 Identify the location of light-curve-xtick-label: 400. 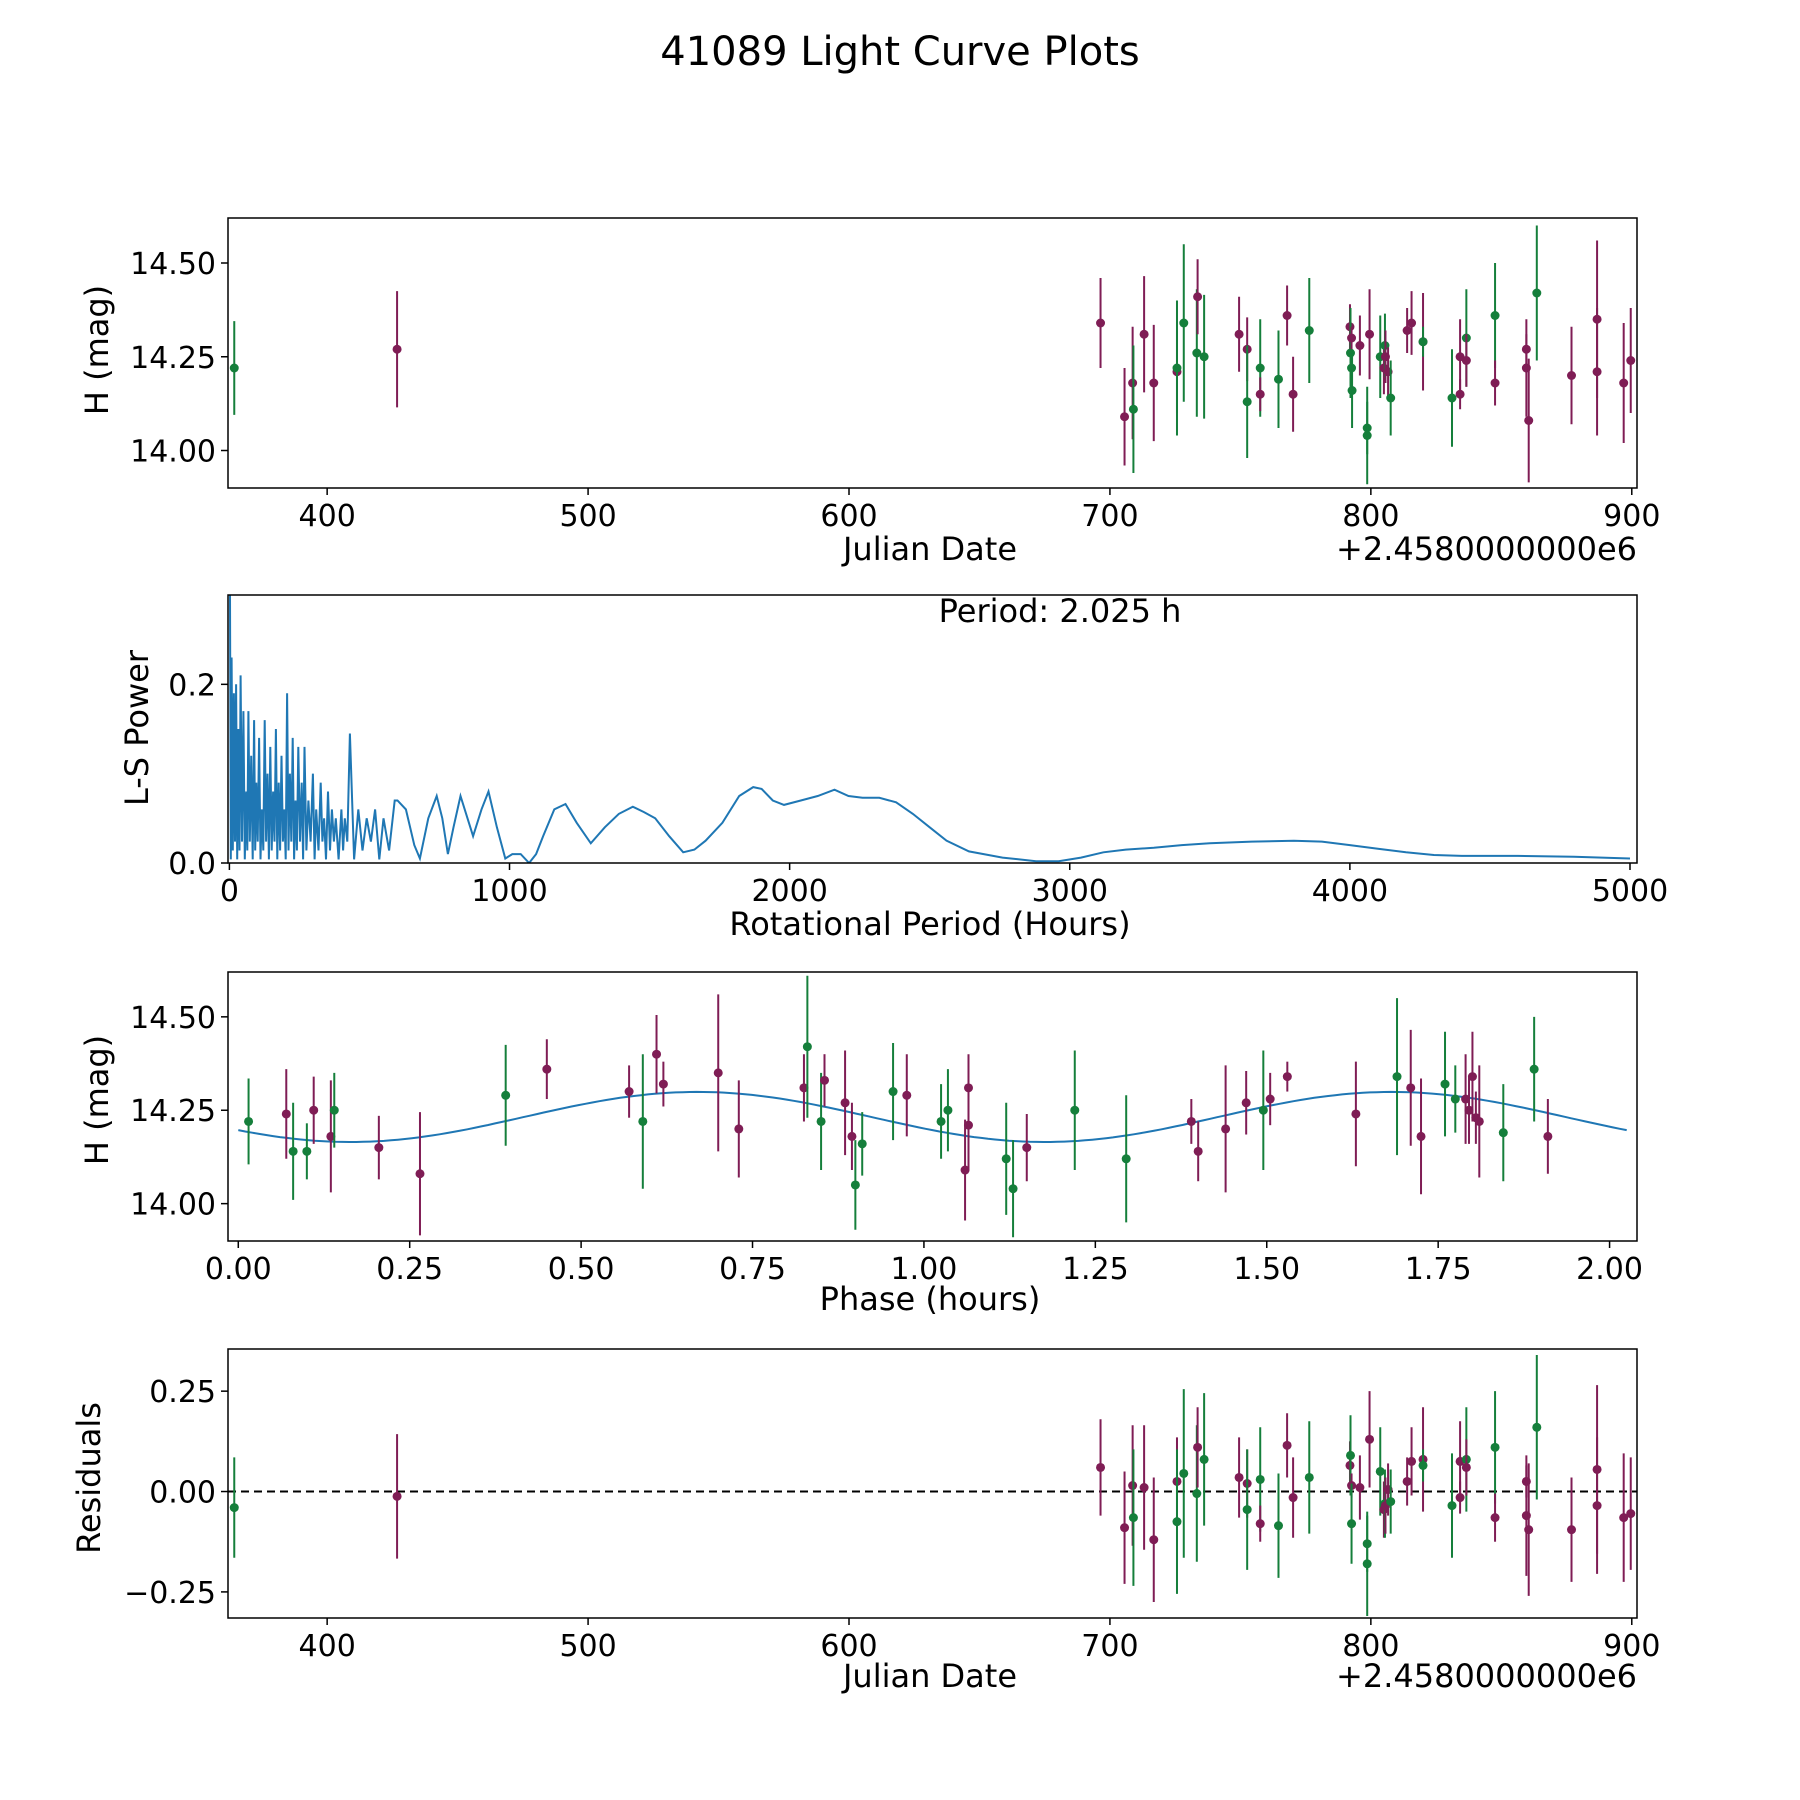
(327, 516).